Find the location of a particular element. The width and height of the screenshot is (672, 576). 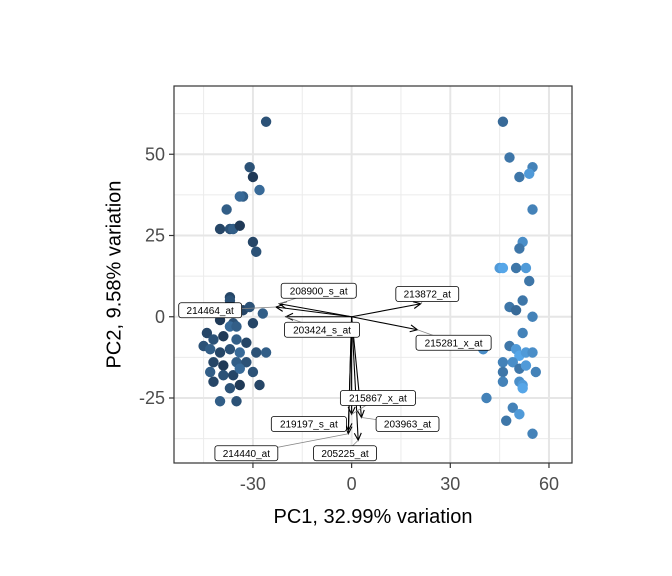

loading-label: 214464_at is located at coordinates (210, 311).